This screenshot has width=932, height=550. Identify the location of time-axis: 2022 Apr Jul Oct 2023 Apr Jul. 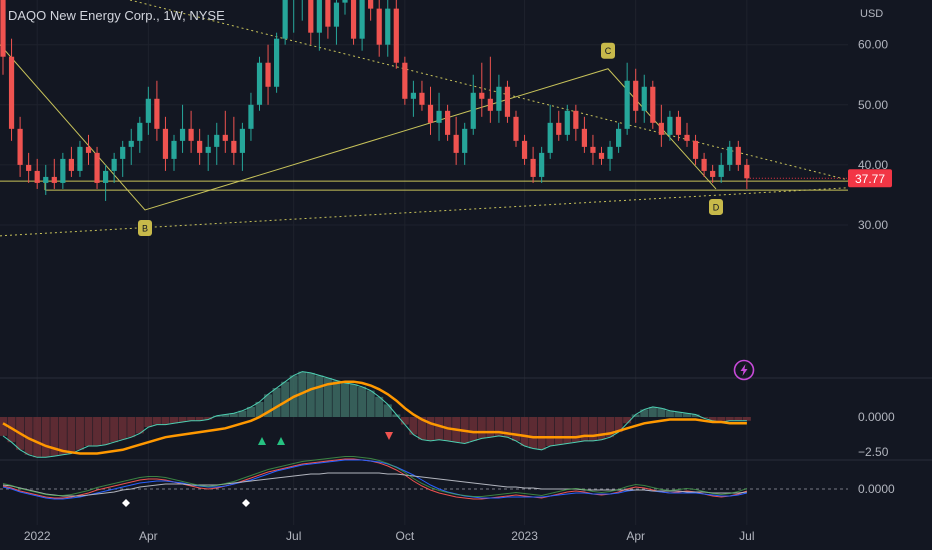
(389, 536).